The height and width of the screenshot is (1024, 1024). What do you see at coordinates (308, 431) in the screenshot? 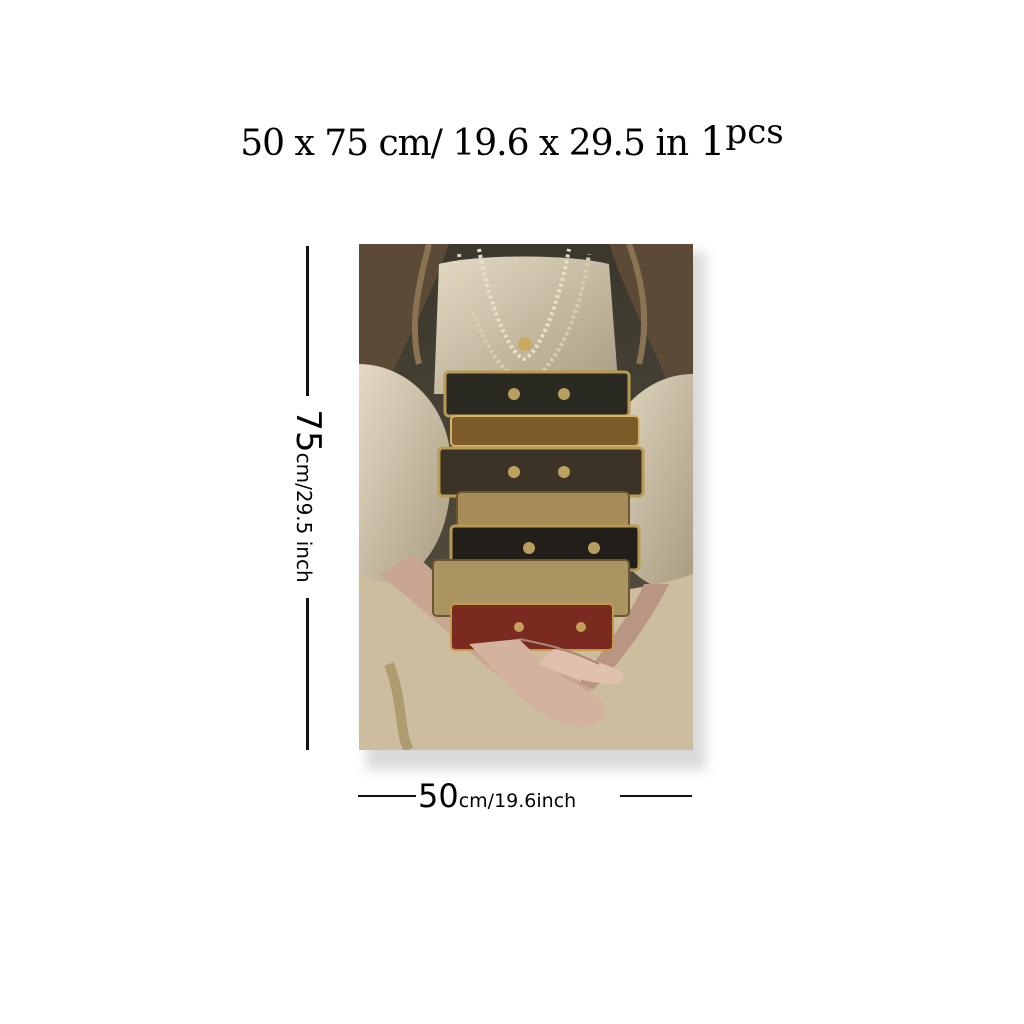
I see `height-value: 75` at bounding box center [308, 431].